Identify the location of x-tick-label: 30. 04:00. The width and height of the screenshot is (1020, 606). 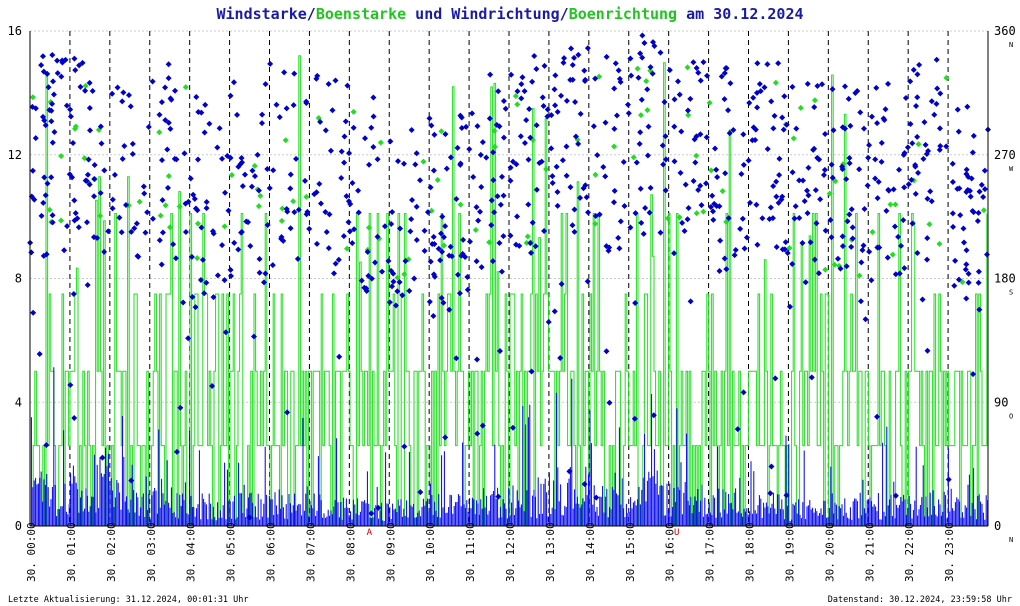
(191, 552).